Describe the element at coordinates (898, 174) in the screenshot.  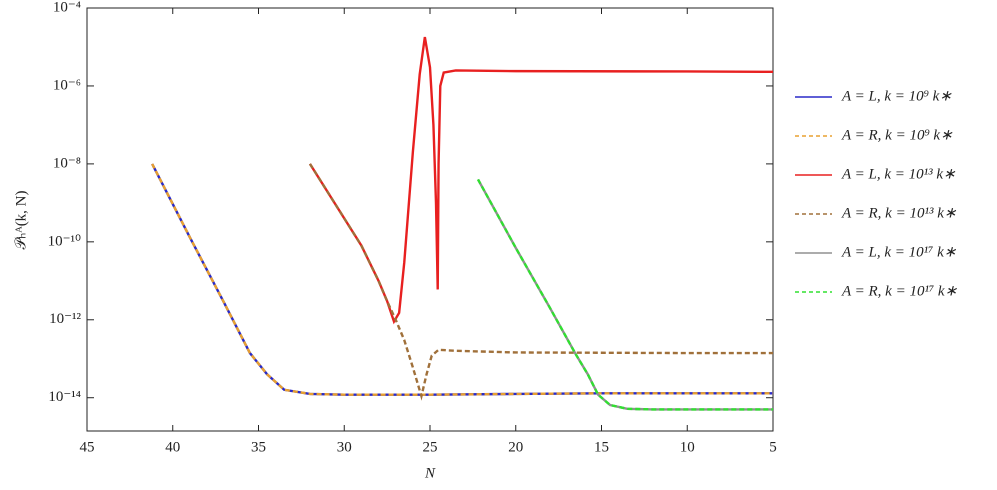
I see `legend-label: A = L, k = 10¹³ k∗` at that location.